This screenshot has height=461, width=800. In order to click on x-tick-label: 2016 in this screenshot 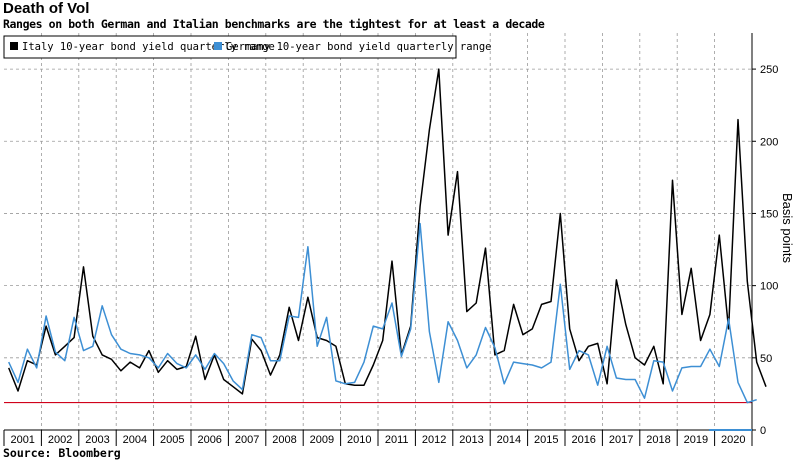, I will do `click(583, 440)`.